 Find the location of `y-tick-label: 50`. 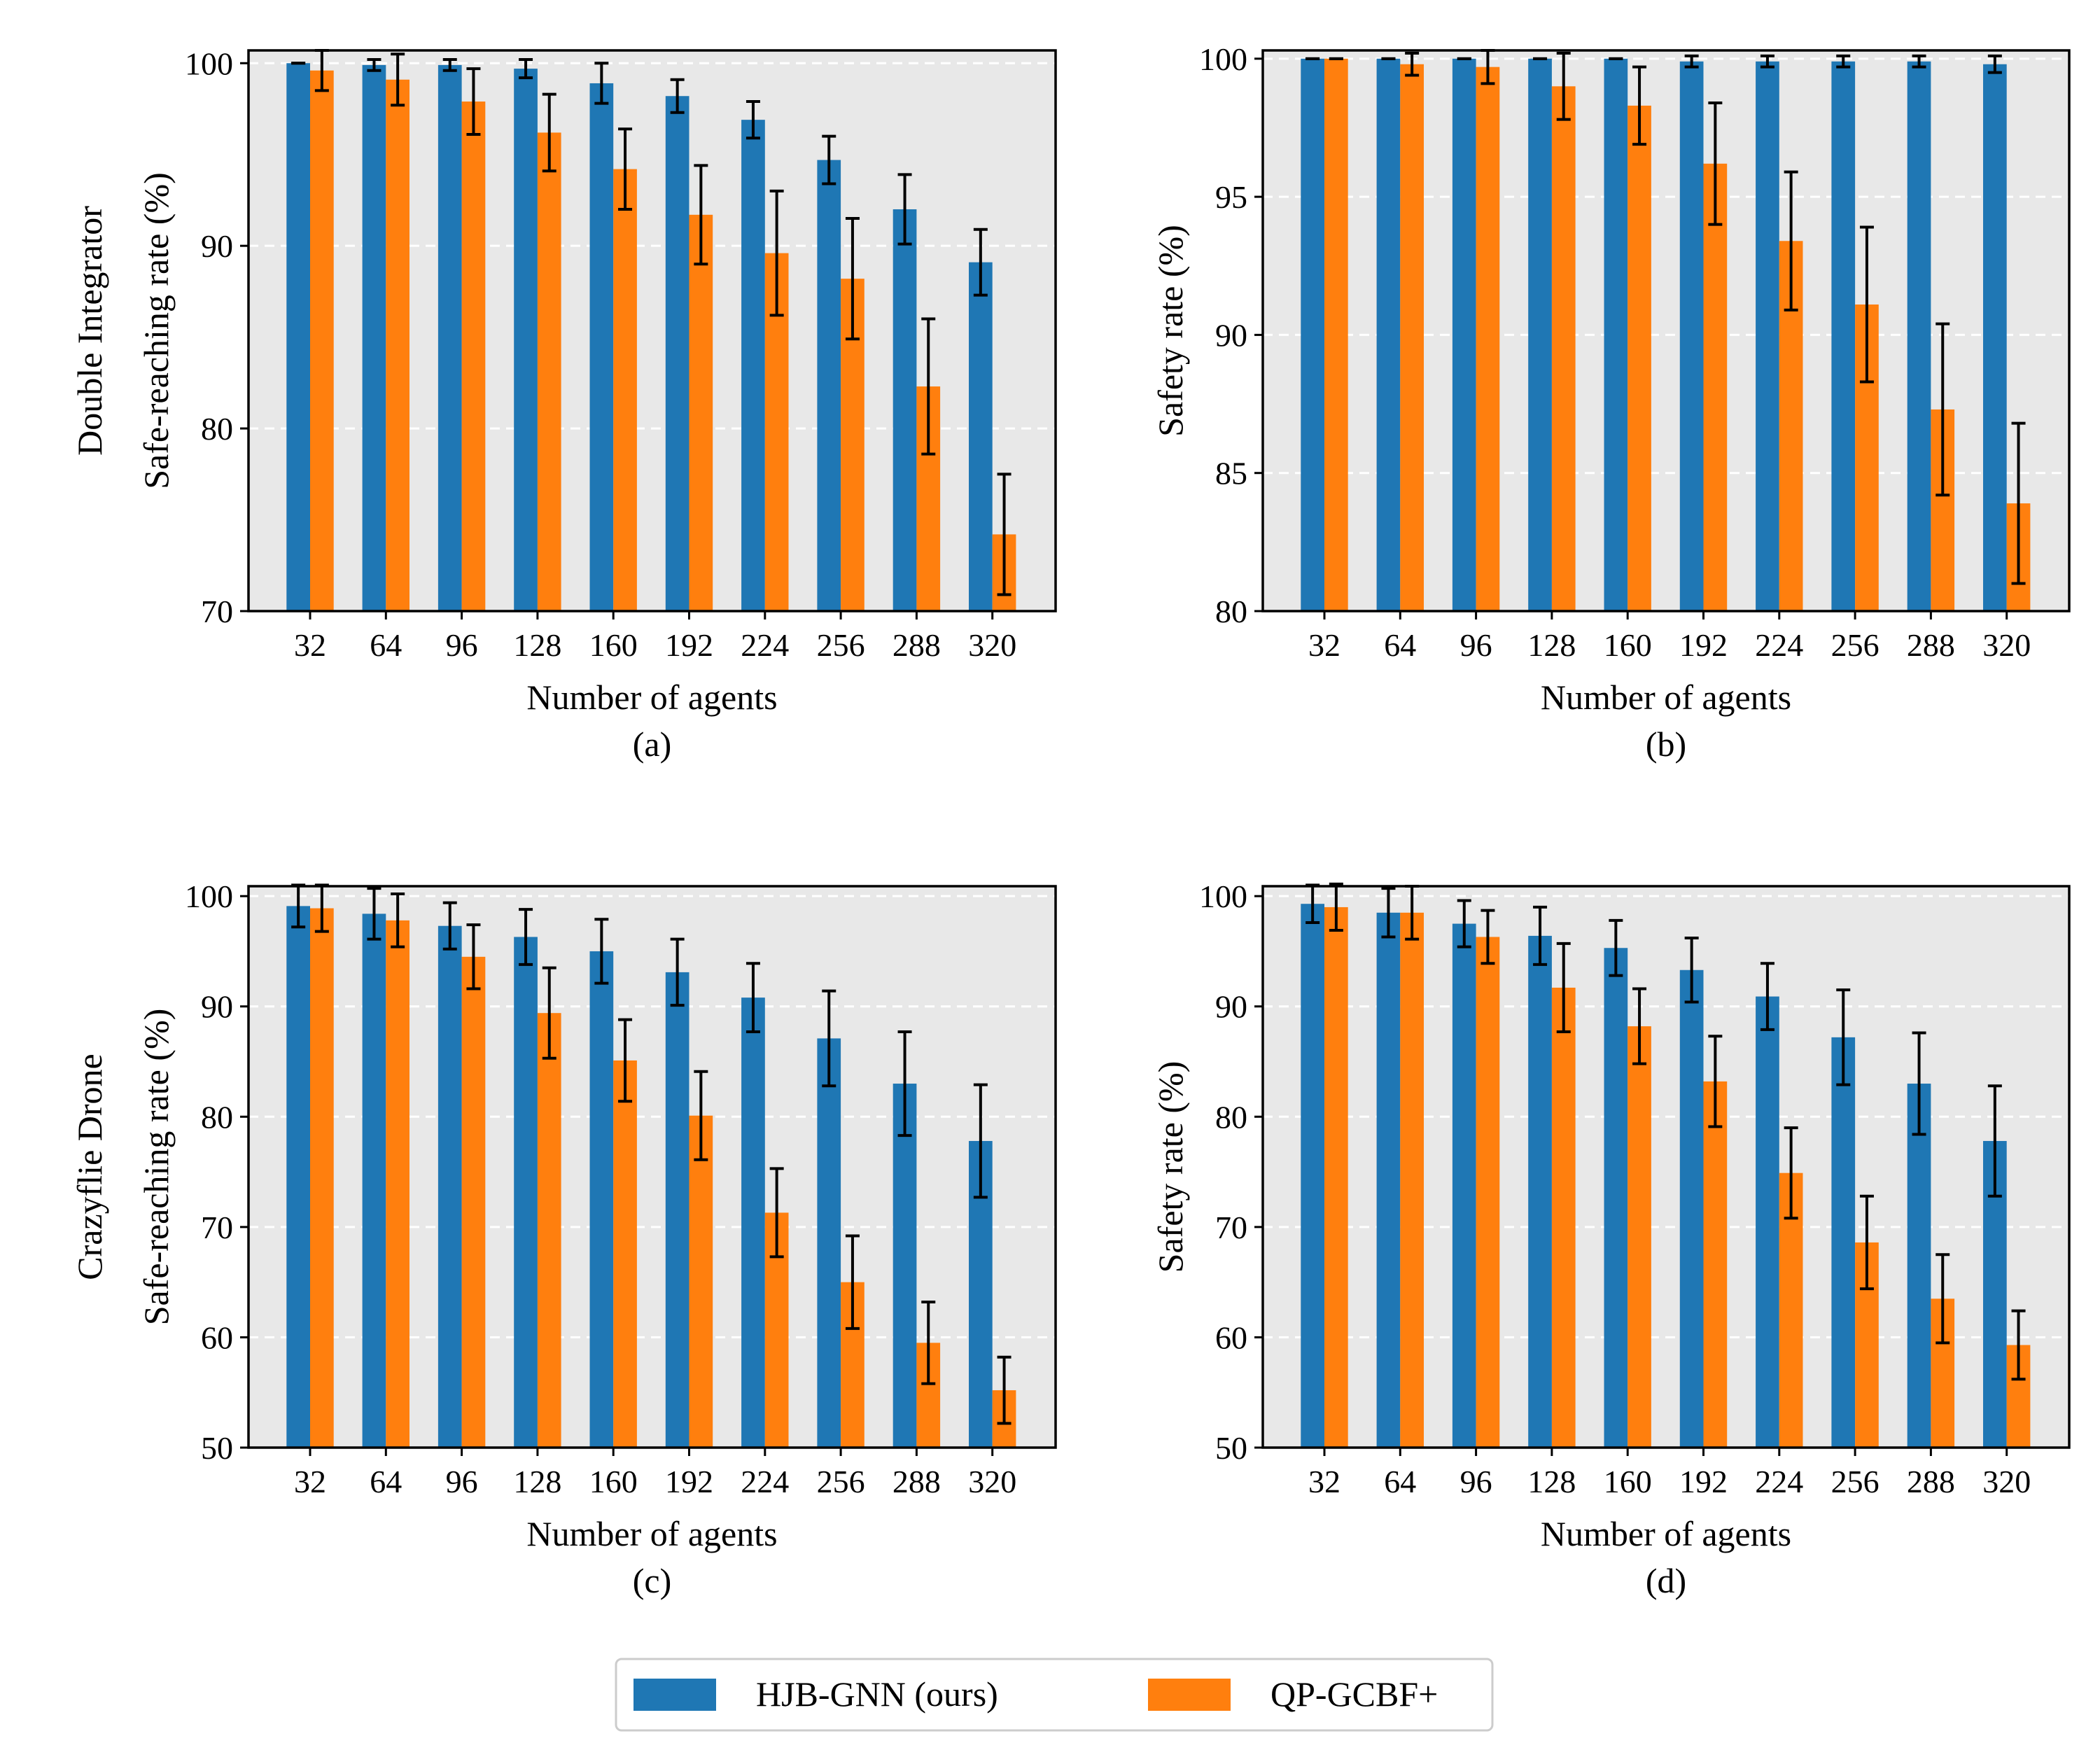

y-tick-label: 50 is located at coordinates (217, 1448).